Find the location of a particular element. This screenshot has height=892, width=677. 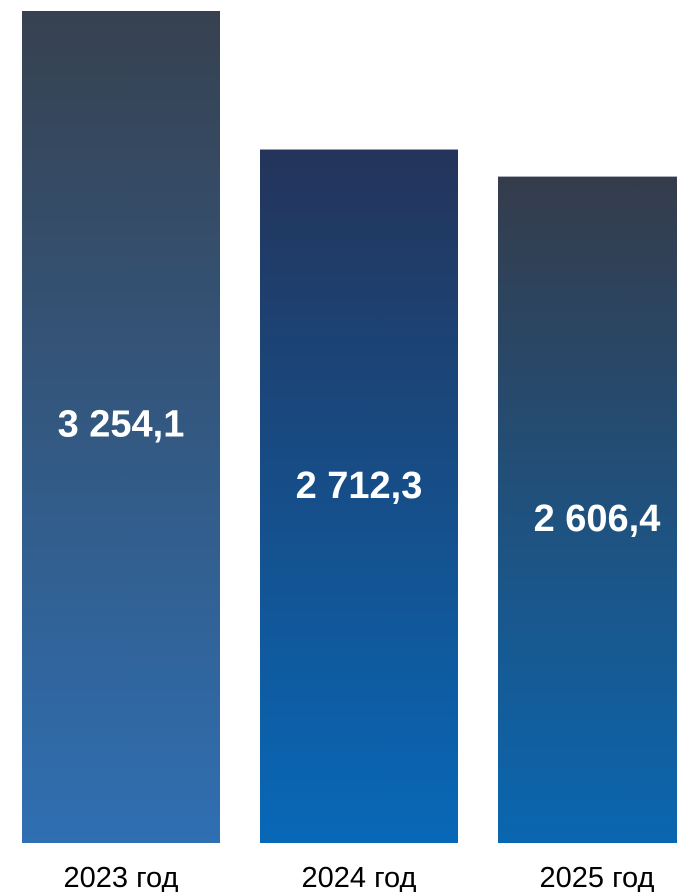

category-label-3: 2025 год is located at coordinates (597, 877).